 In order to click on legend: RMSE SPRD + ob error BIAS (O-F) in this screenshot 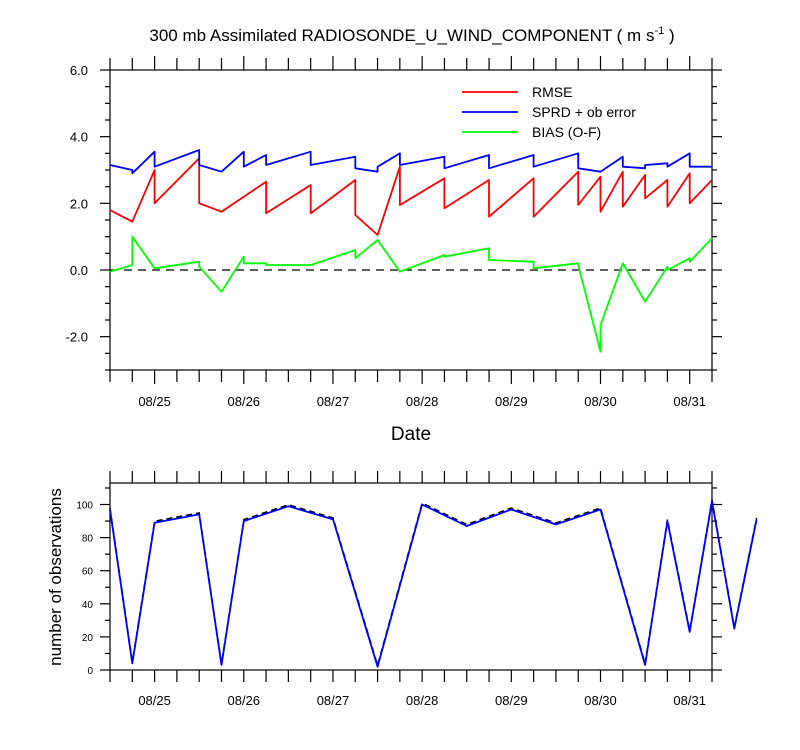, I will do `click(549, 112)`.